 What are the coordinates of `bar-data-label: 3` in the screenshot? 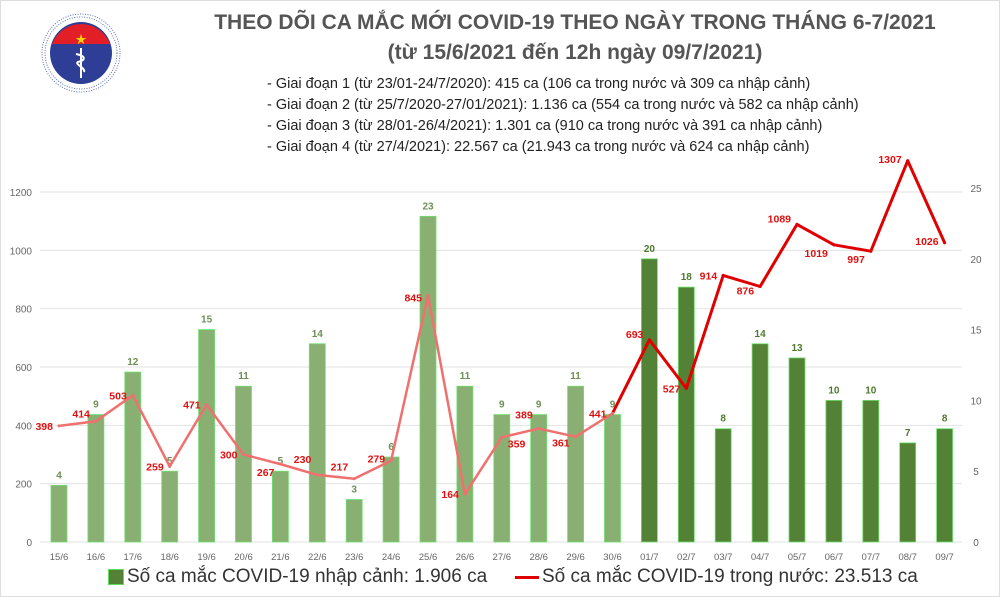 It's located at (354, 490).